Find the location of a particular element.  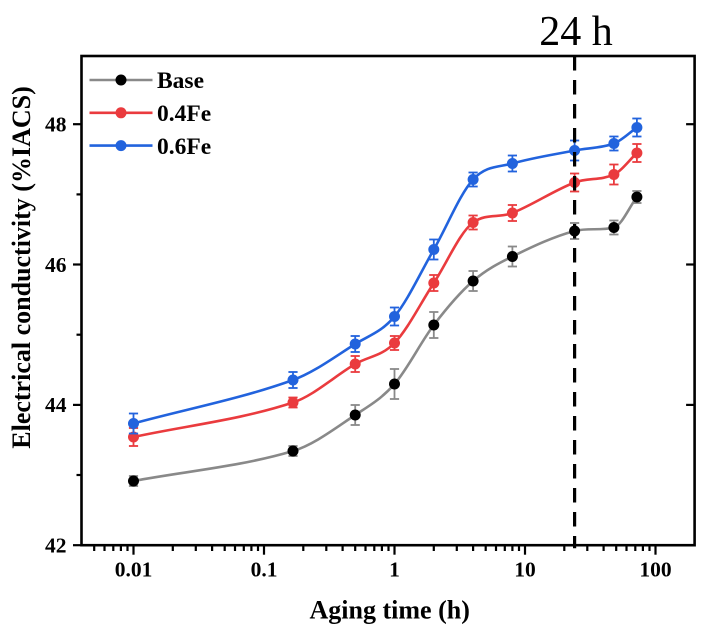

svg-text: Aging time (h) is located at coordinates (390, 610).